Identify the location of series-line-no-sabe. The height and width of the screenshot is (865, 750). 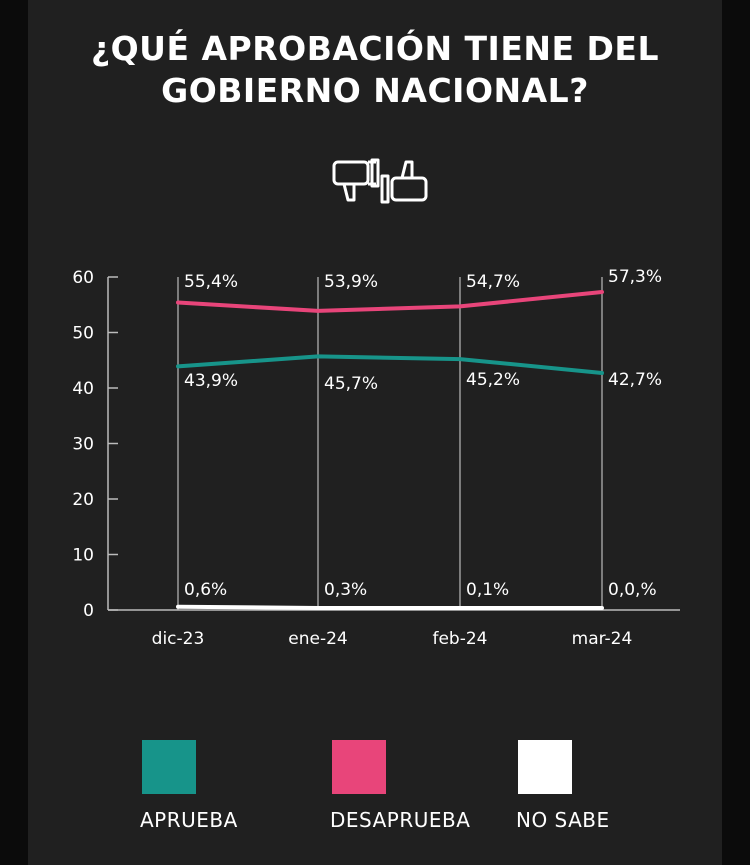
(390, 607).